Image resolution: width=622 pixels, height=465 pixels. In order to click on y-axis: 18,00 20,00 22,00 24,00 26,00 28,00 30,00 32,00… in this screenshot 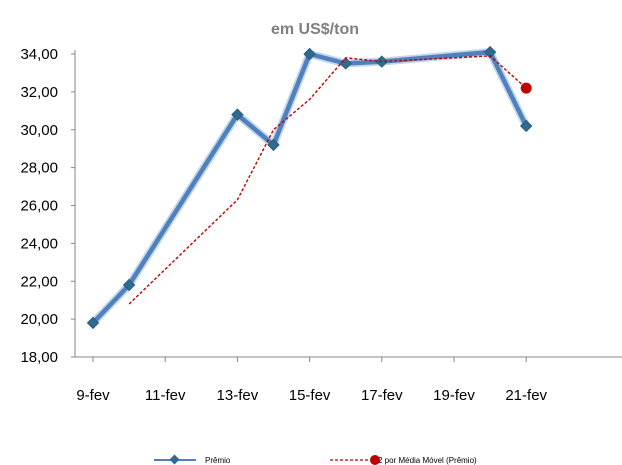, I will do `click(48, 206)`.